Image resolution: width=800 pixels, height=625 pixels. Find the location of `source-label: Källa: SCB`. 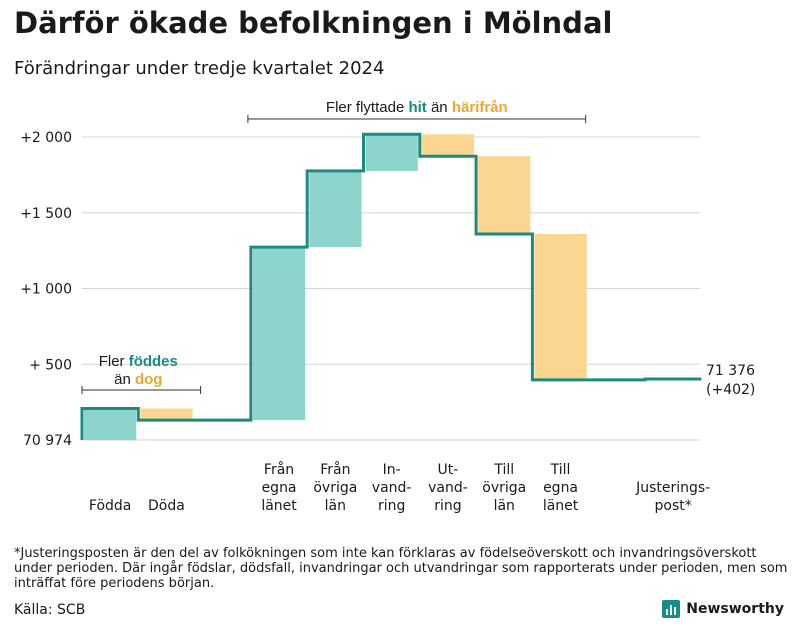

source-label: Källa: SCB is located at coordinates (50, 610).